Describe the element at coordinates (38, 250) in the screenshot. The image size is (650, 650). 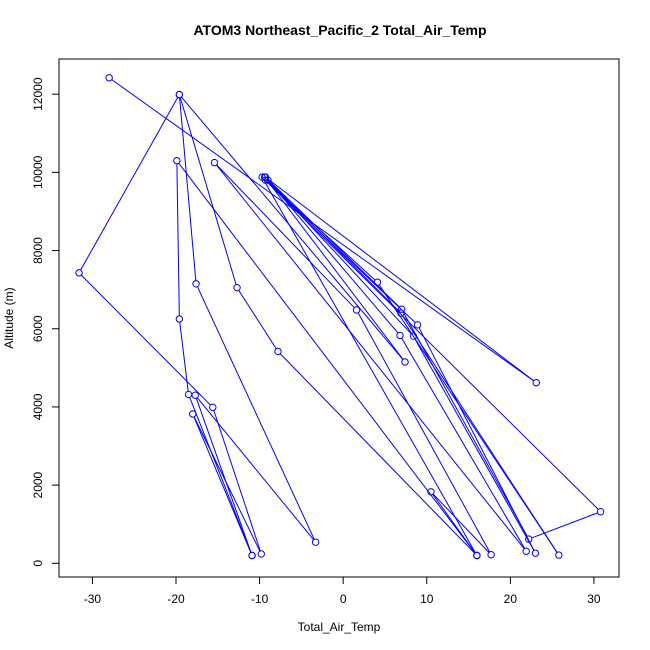
I see `y-tick-label-4: 8000` at that location.